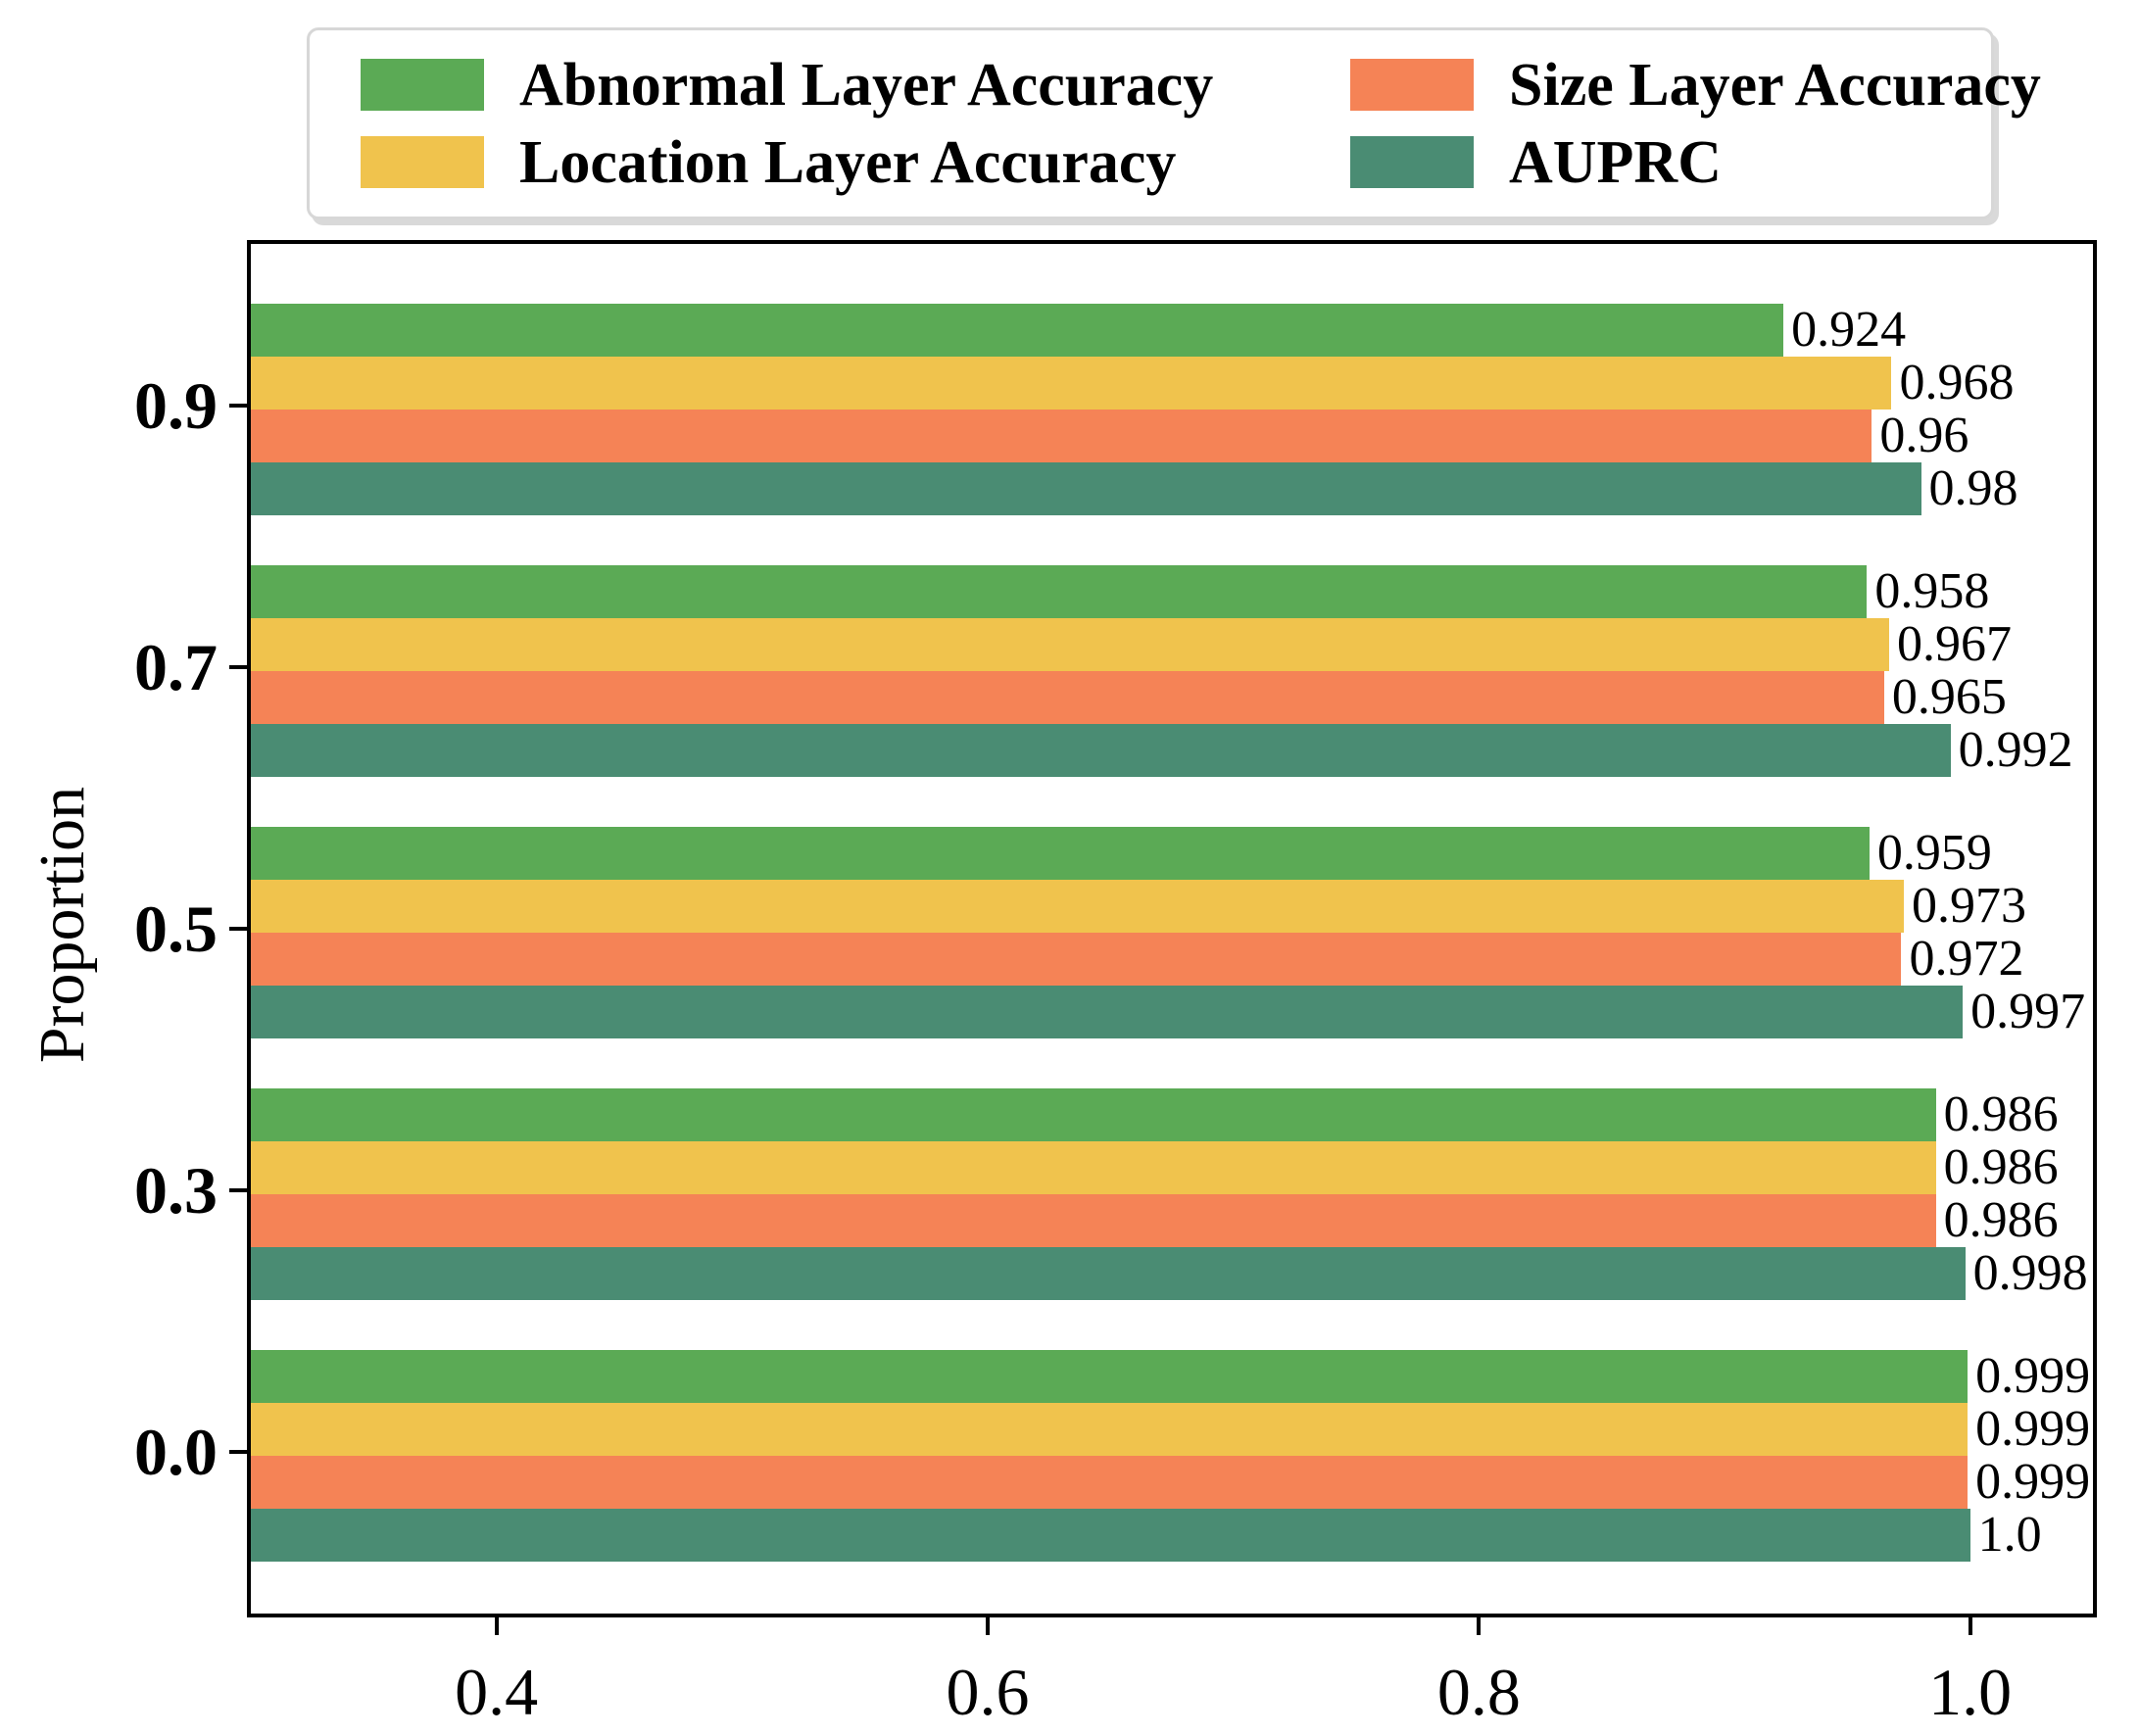 Image resolution: width=2139 pixels, height=1736 pixels. I want to click on bar-value-label: 0.965, so click(1949, 697).